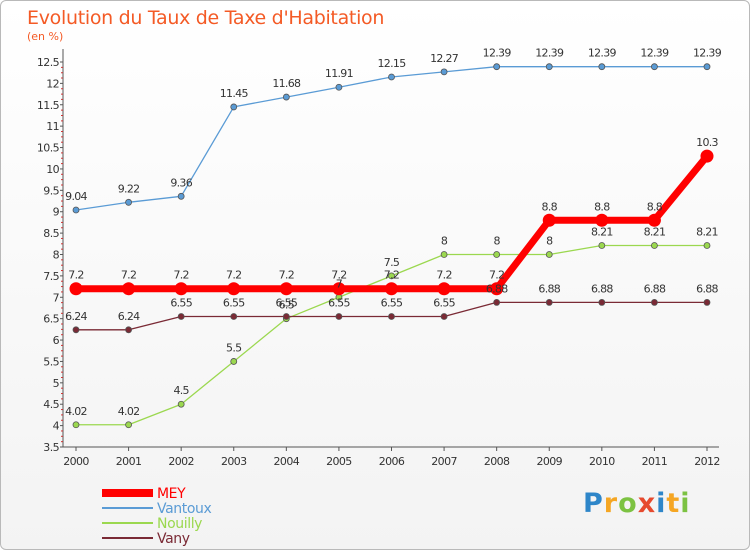  I want to click on data-label-vantoux: 9.36, so click(181, 182).